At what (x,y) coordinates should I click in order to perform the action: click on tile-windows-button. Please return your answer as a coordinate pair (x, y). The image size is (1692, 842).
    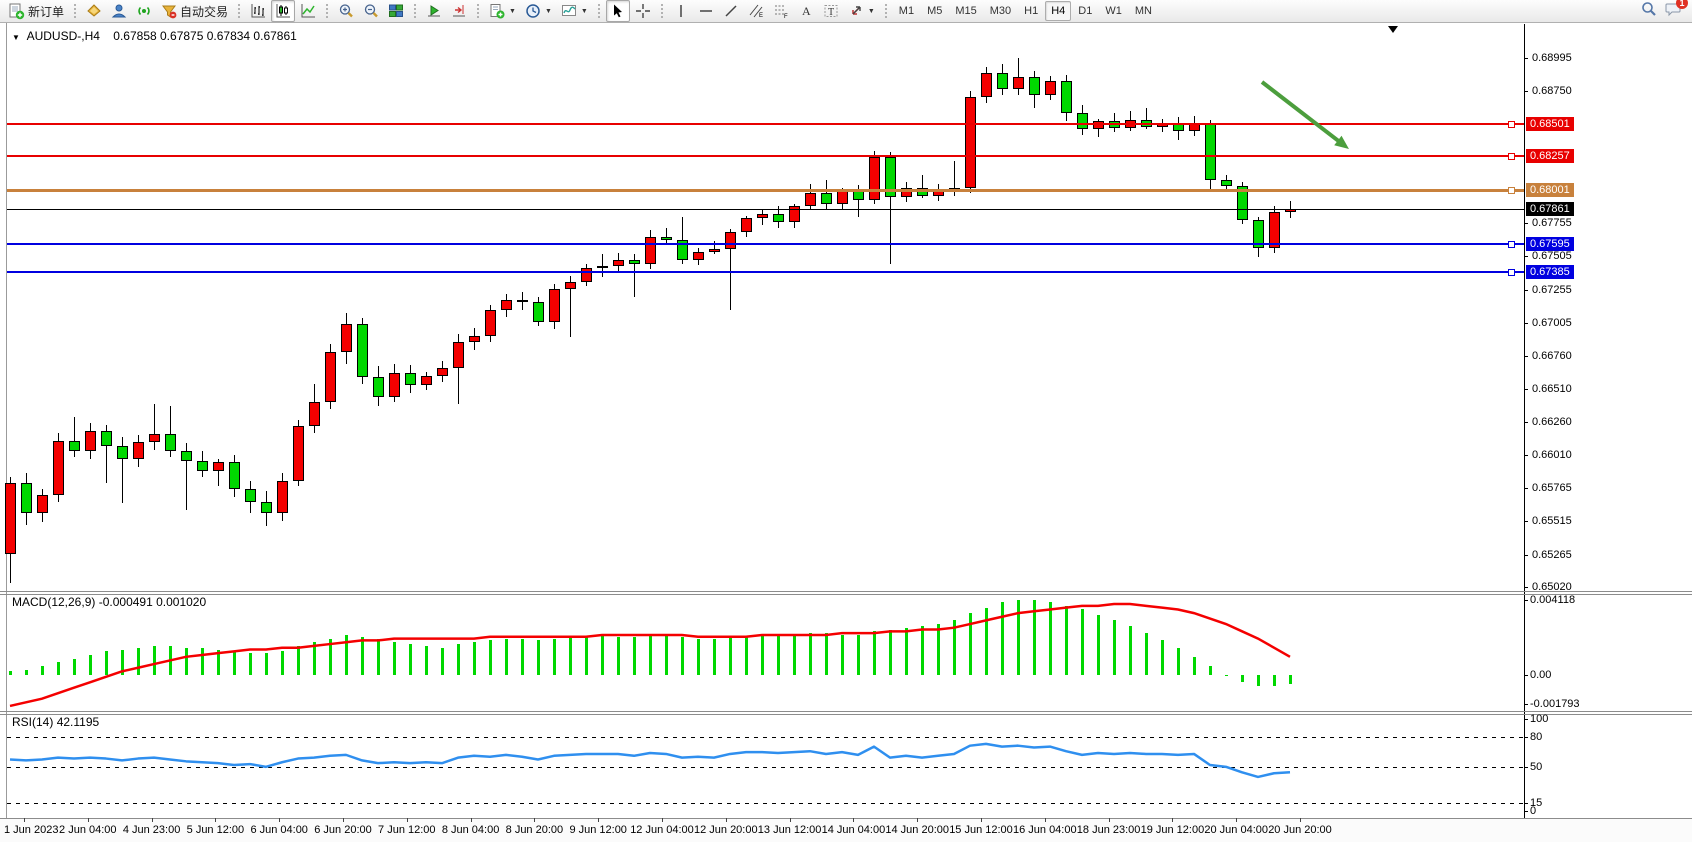
    Looking at the image, I should click on (396, 11).